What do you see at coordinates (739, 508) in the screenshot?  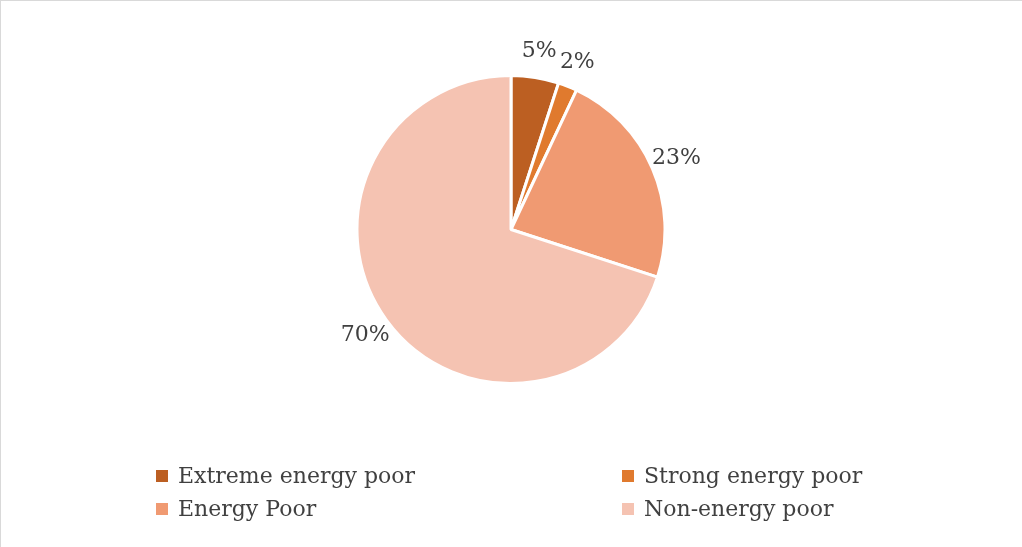 I see `legend-label: Non-energy poor` at bounding box center [739, 508].